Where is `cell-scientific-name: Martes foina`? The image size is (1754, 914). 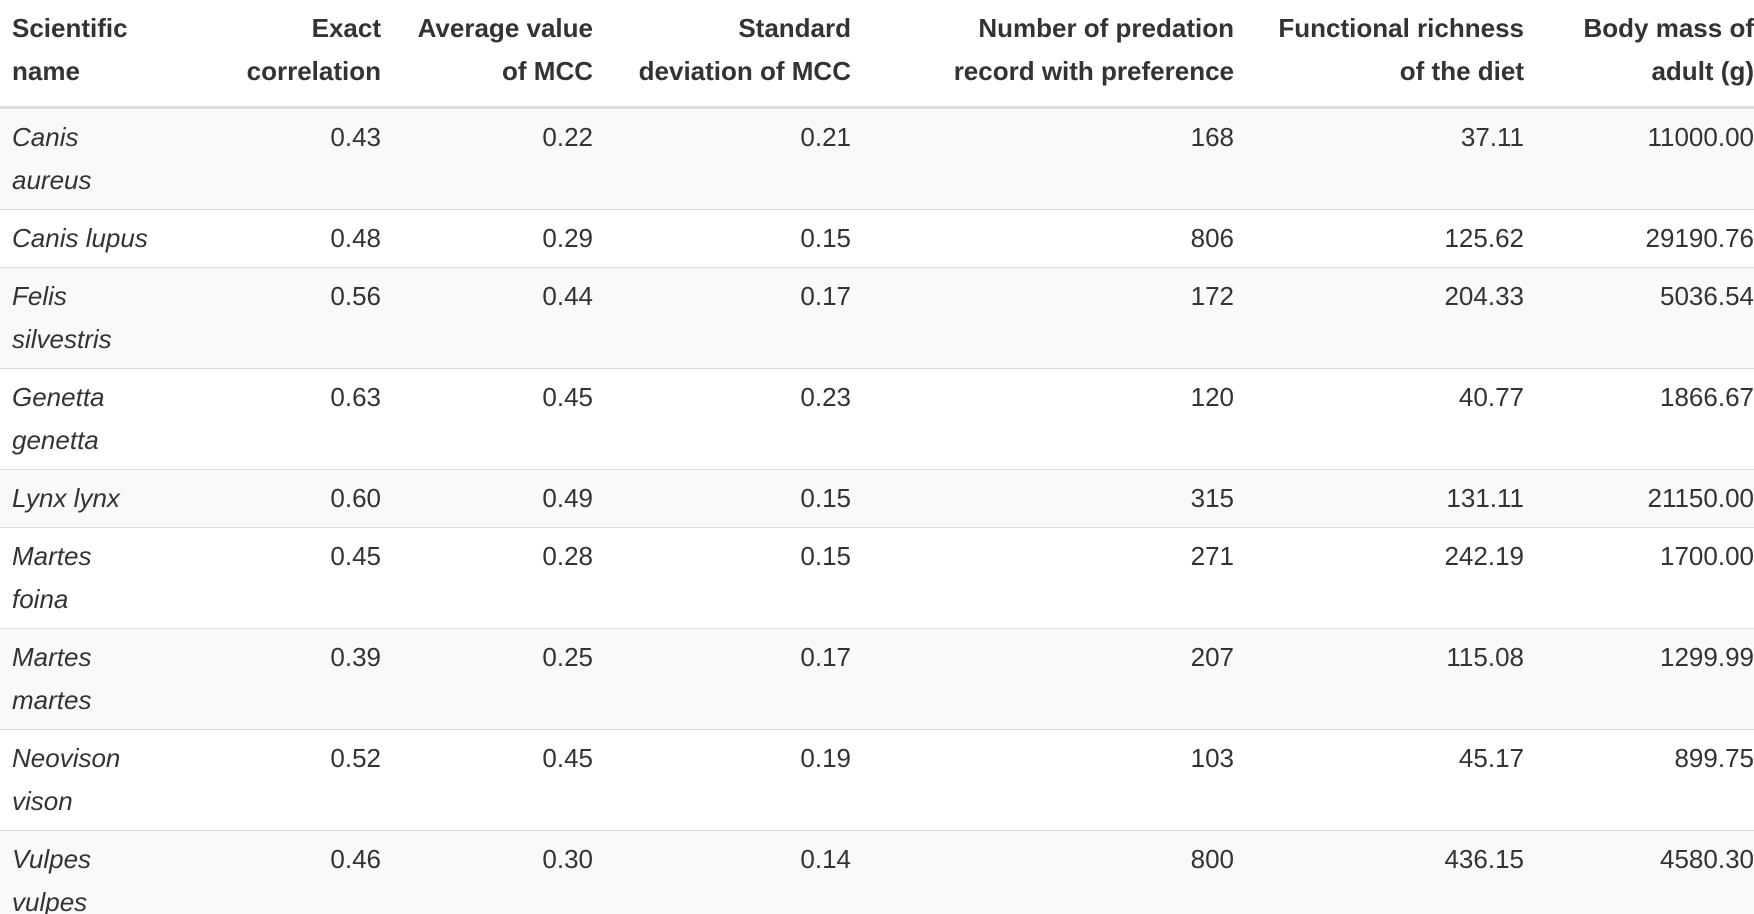 cell-scientific-name: Martes foina is located at coordinates (77, 578).